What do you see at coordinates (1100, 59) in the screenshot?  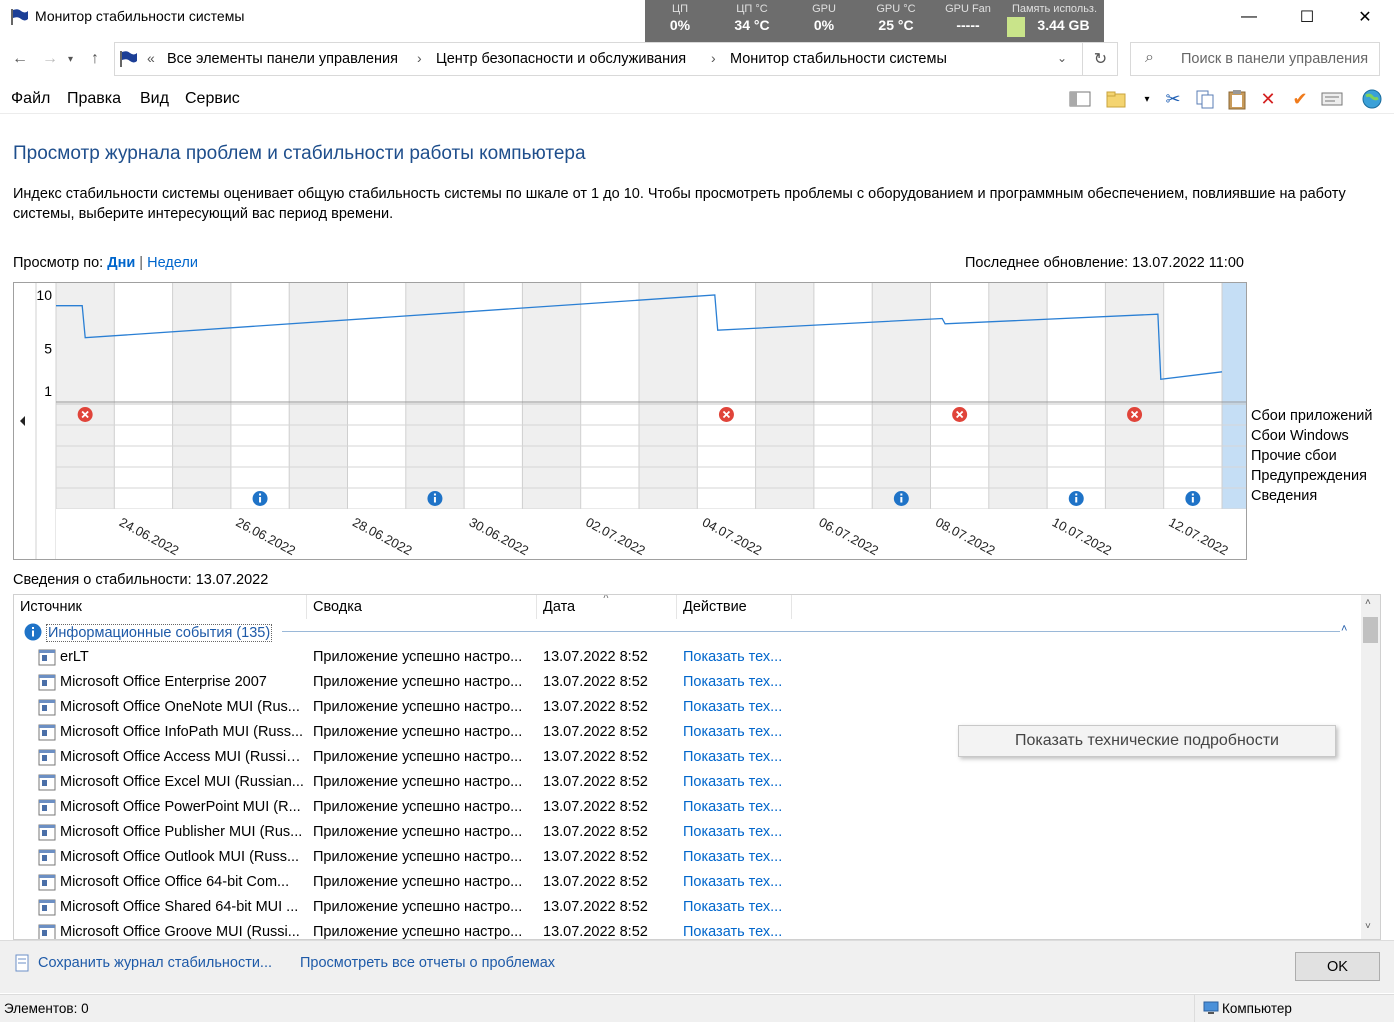 I see `refresh-icon: ↻` at bounding box center [1100, 59].